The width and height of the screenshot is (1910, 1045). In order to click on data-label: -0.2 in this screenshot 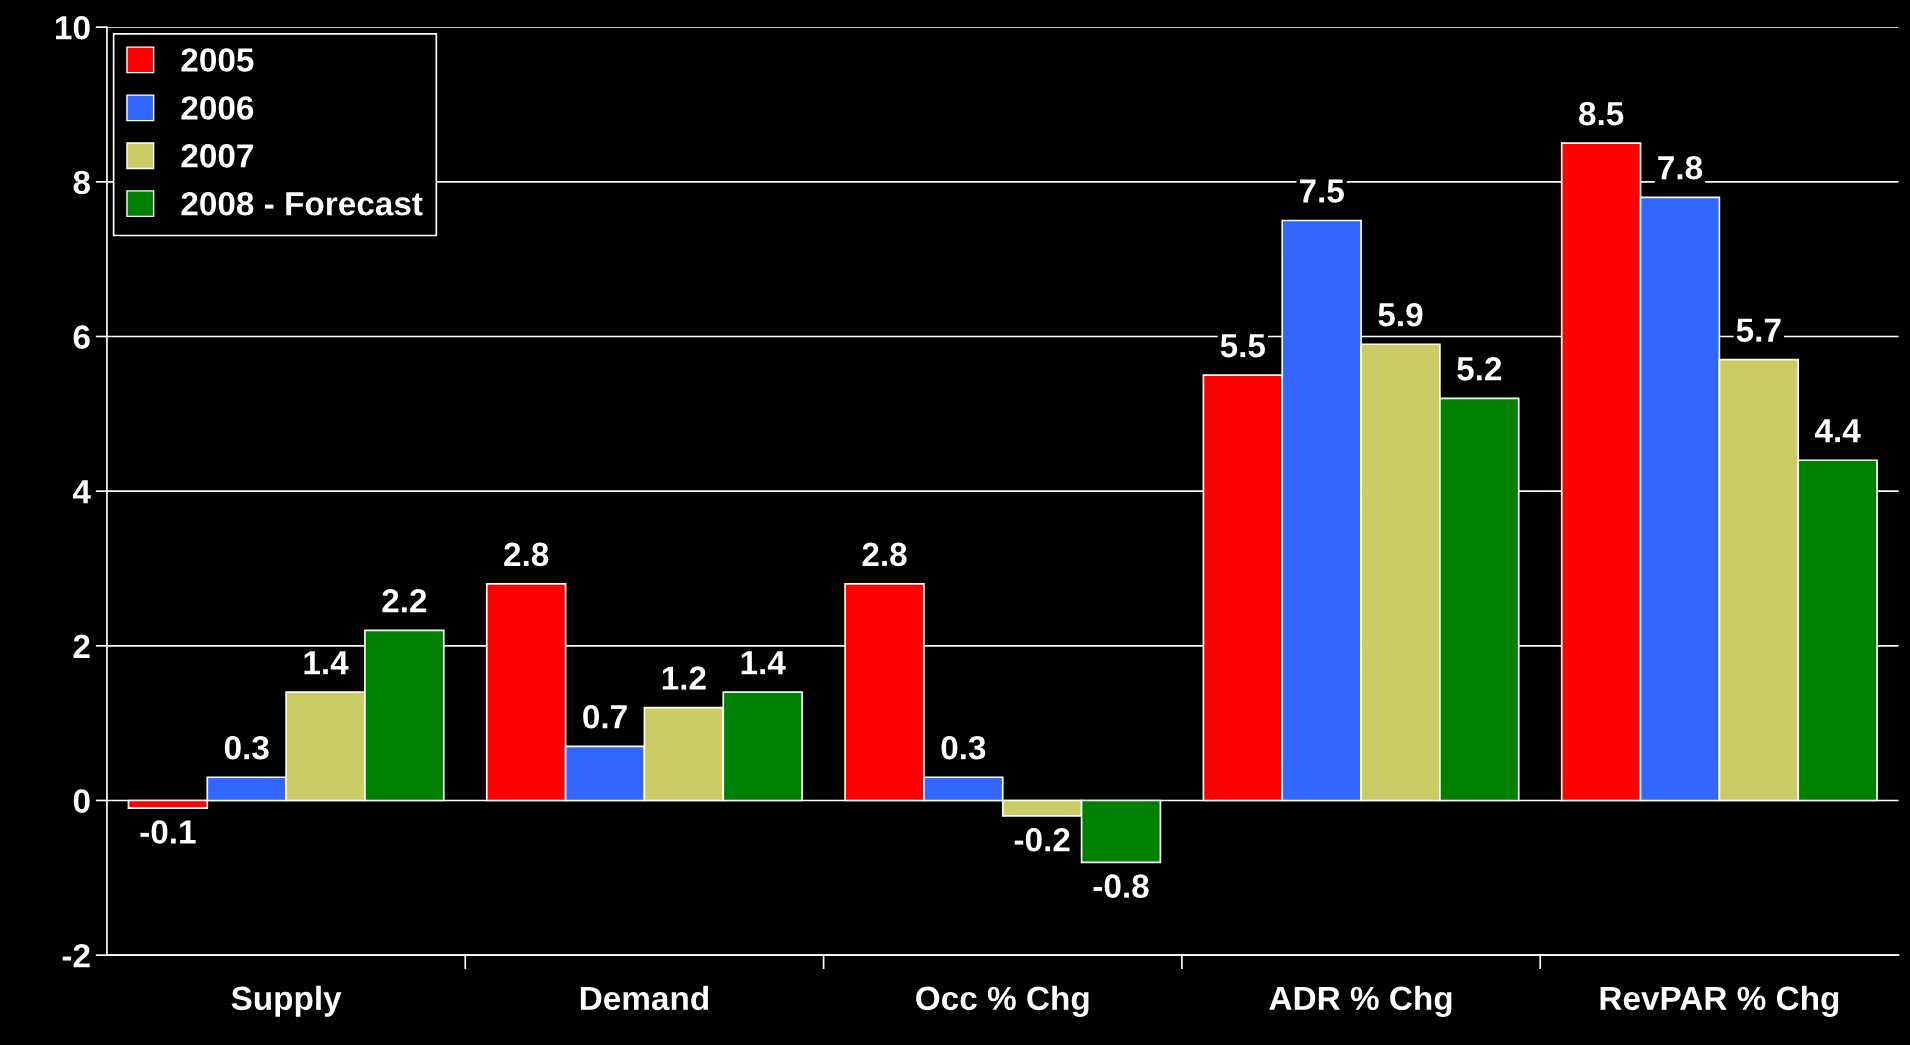, I will do `click(1042, 839)`.